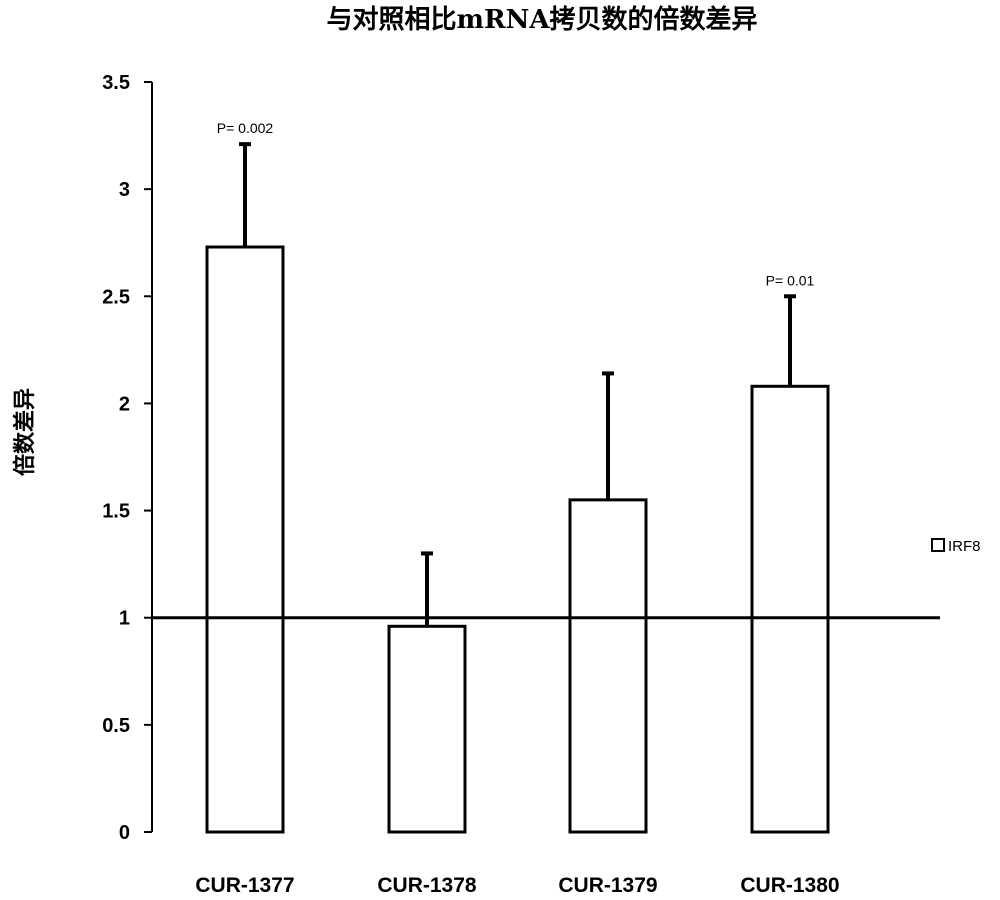 The image size is (1000, 900). I want to click on chart-title: 与对照相比mRNA拷贝数的倍数差异, so click(541, 19).